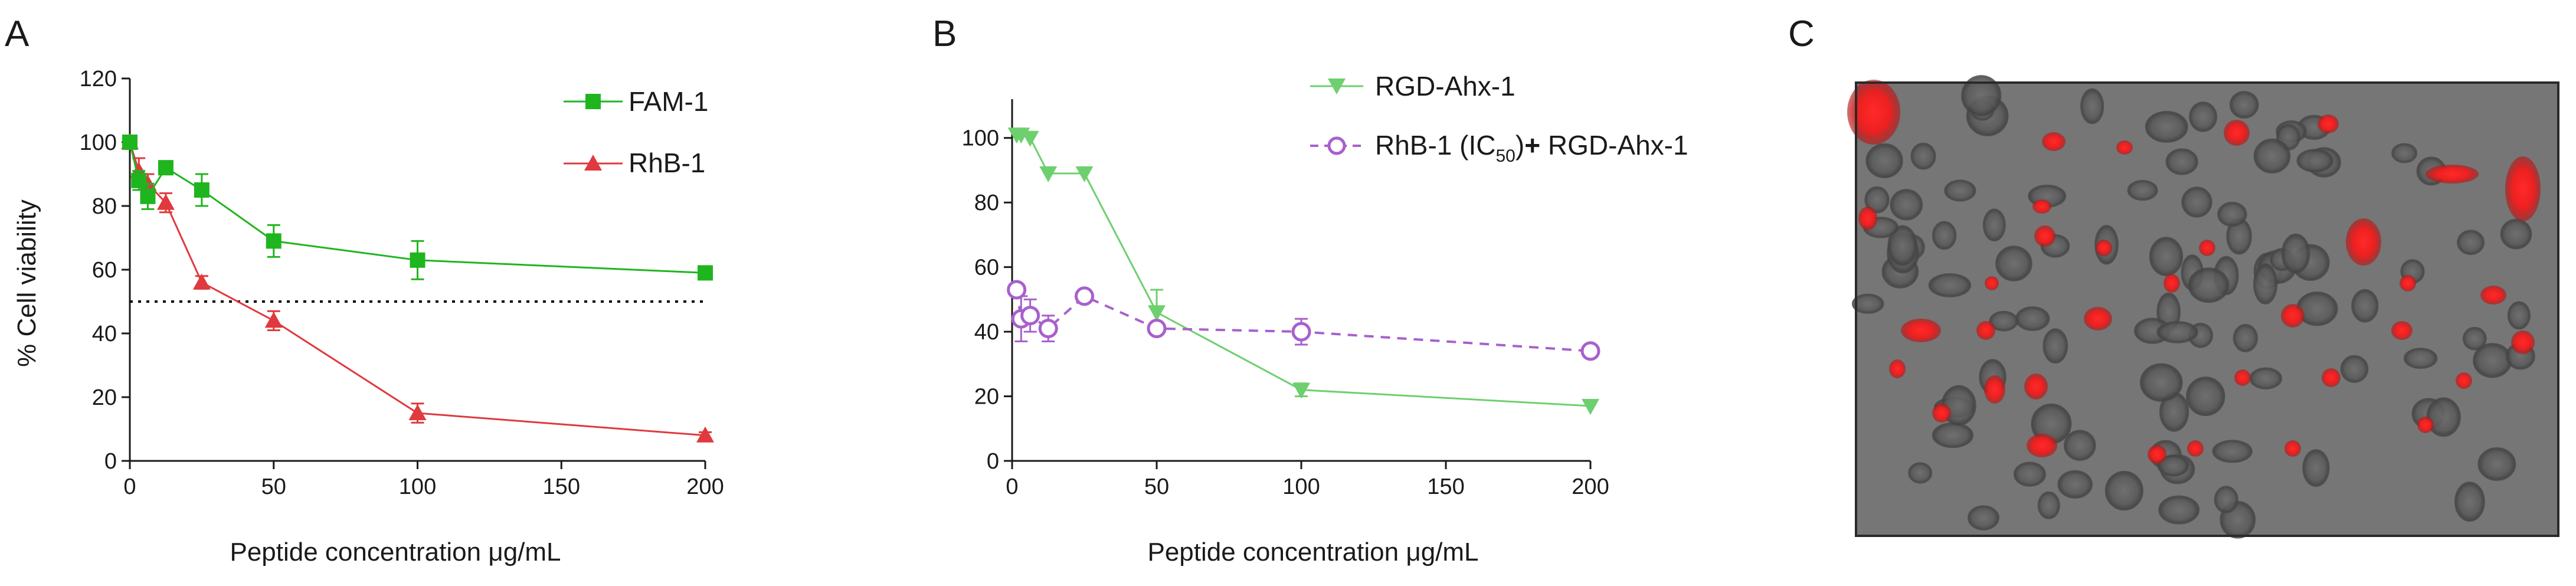 The width and height of the screenshot is (2576, 586). I want to click on chart-b-y-tick-label: 20, so click(987, 397).